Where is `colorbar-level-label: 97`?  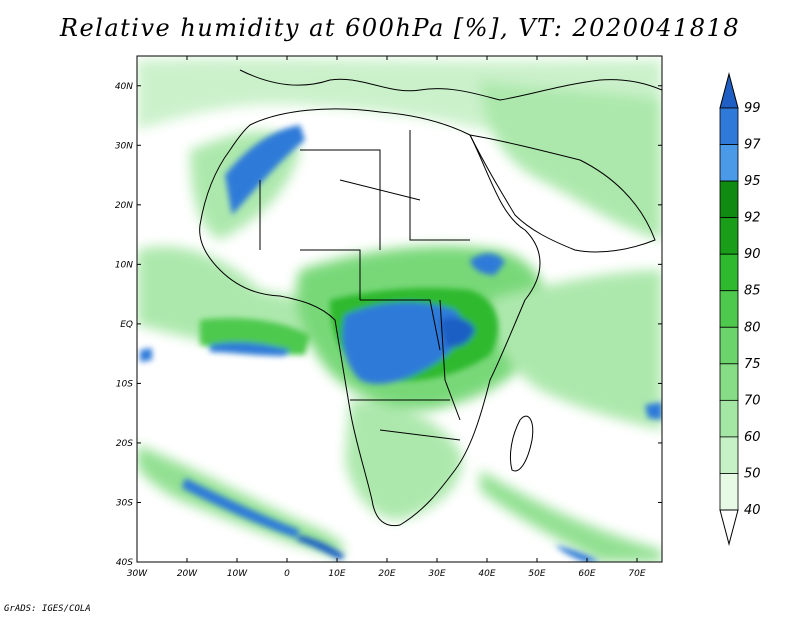
colorbar-level-label: 97 is located at coordinates (752, 145).